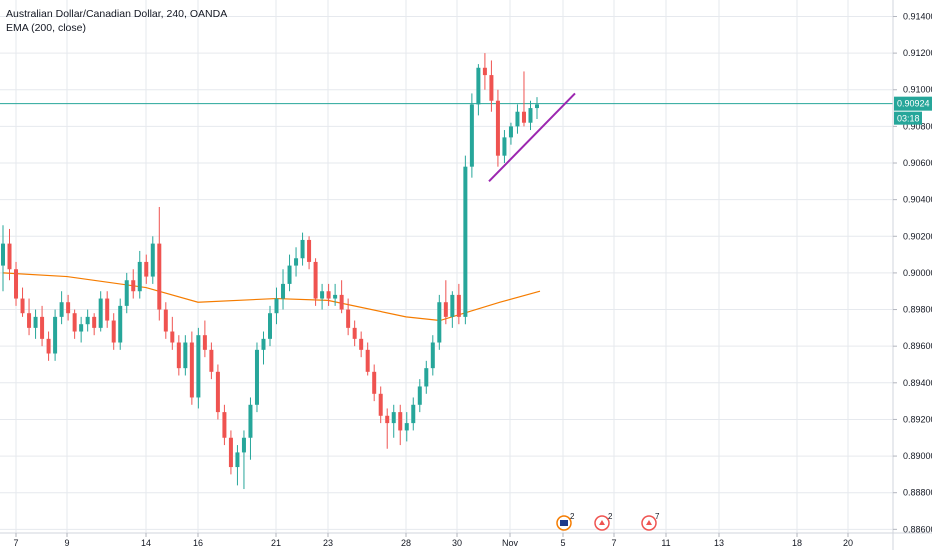  Describe the element at coordinates (466, 540) in the screenshot. I see `time-axis: 7 9 14 16 21 23 28 30 Nov 5 7 11 13 18 20` at that location.